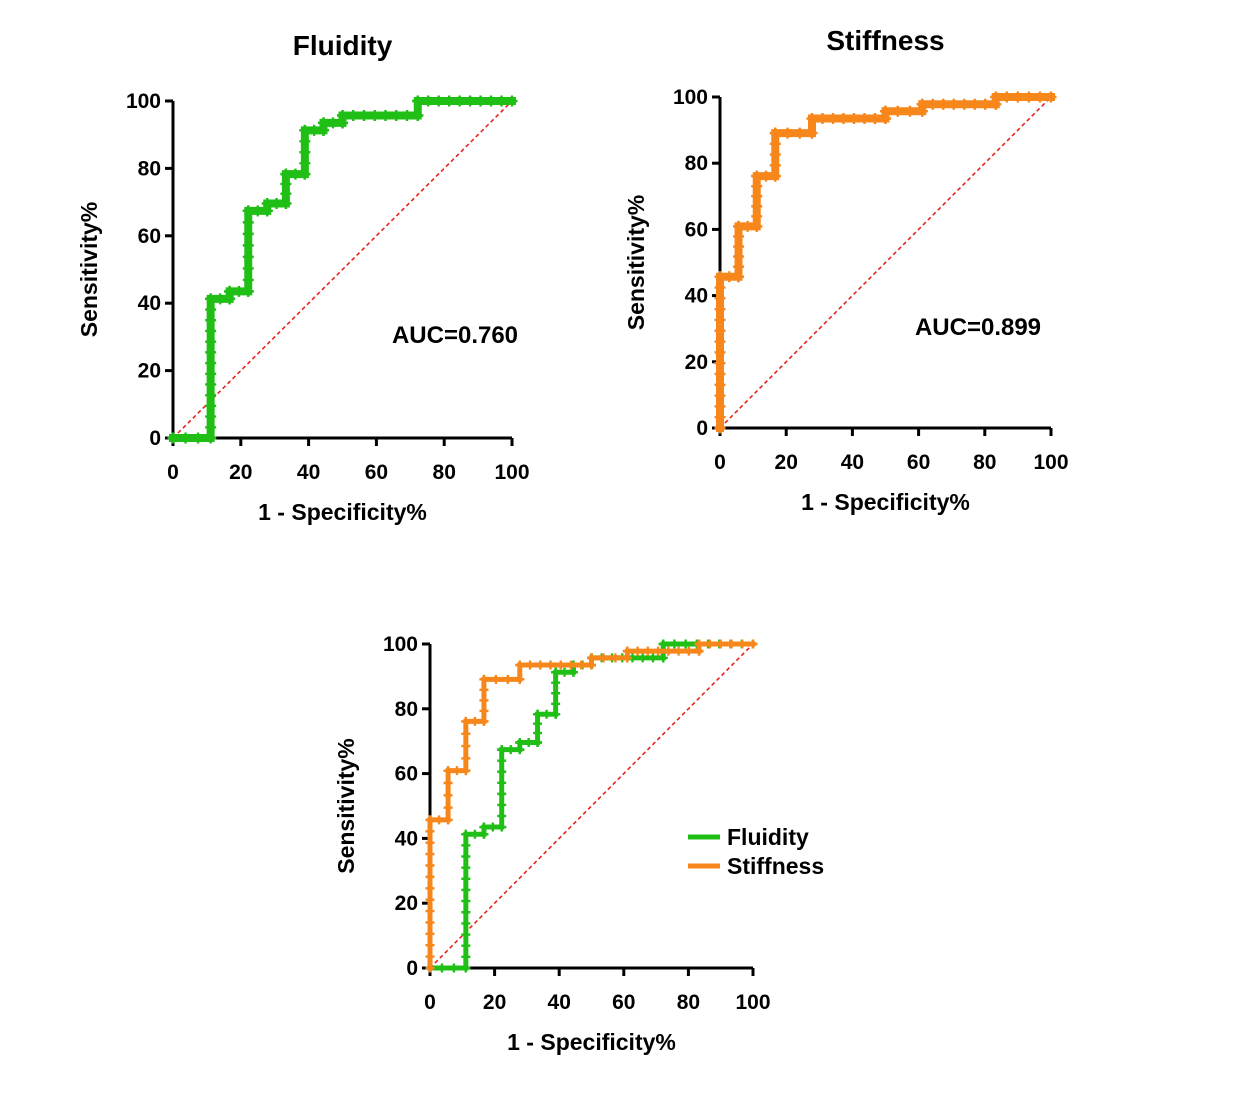  I want to click on x-tick-label: 100, so click(511, 472).